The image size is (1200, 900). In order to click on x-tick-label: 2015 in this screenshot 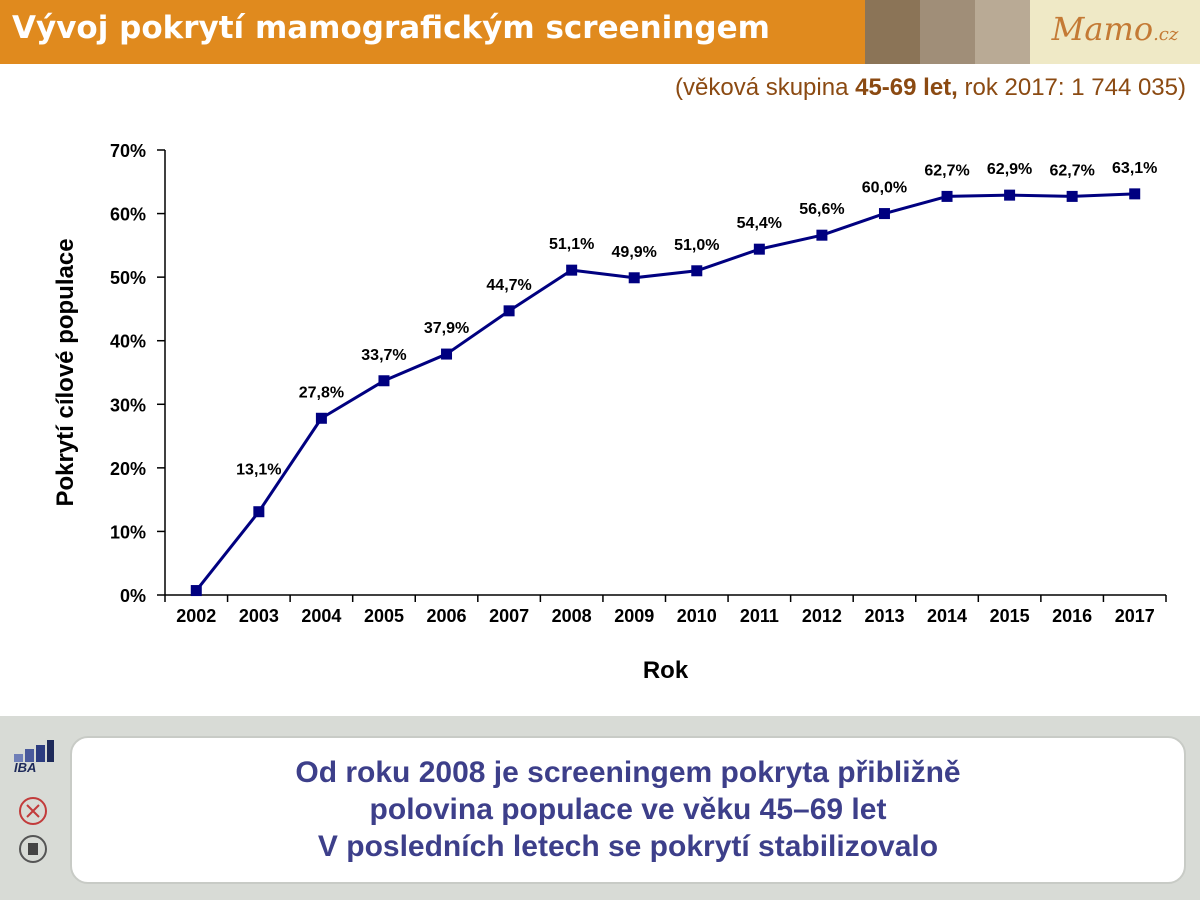, I will do `click(1010, 616)`.